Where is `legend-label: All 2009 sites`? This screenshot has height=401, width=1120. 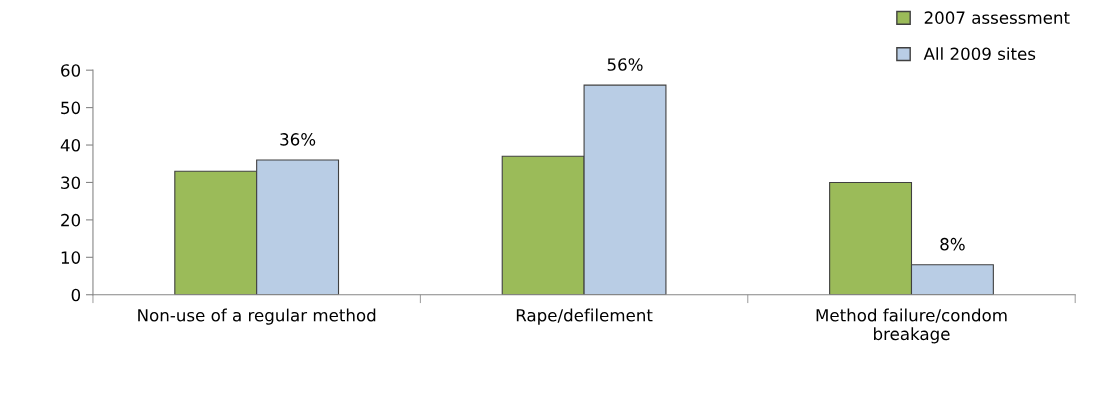
legend-label: All 2009 sites is located at coordinates (979, 54).